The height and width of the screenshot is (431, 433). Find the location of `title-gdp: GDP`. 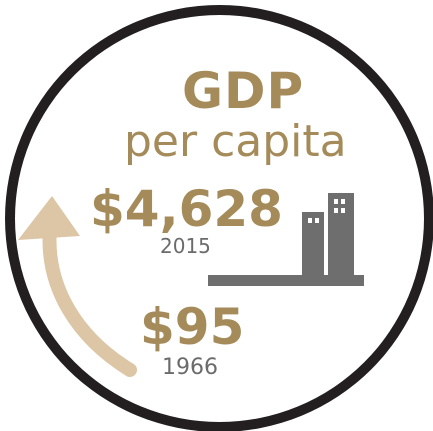

title-gdp: GDP is located at coordinates (243, 91).